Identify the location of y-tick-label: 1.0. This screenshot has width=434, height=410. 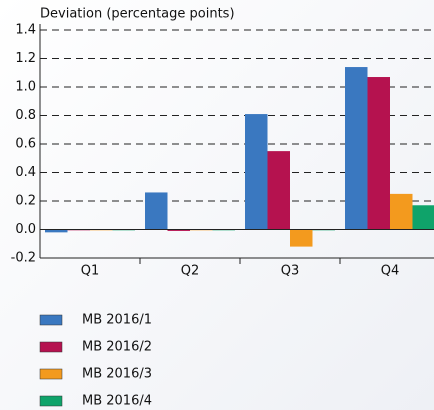
(25, 87).